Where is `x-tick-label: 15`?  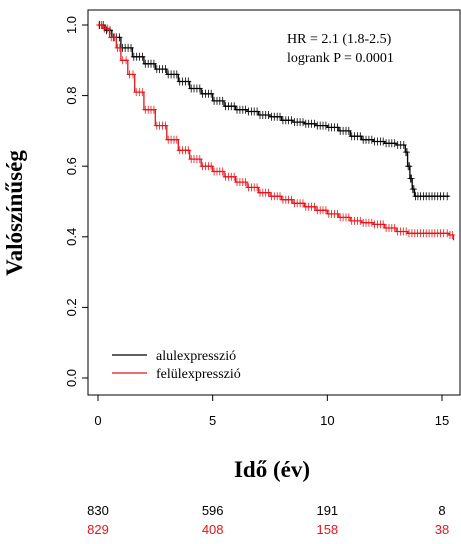
x-tick-label: 15 is located at coordinates (442, 420).